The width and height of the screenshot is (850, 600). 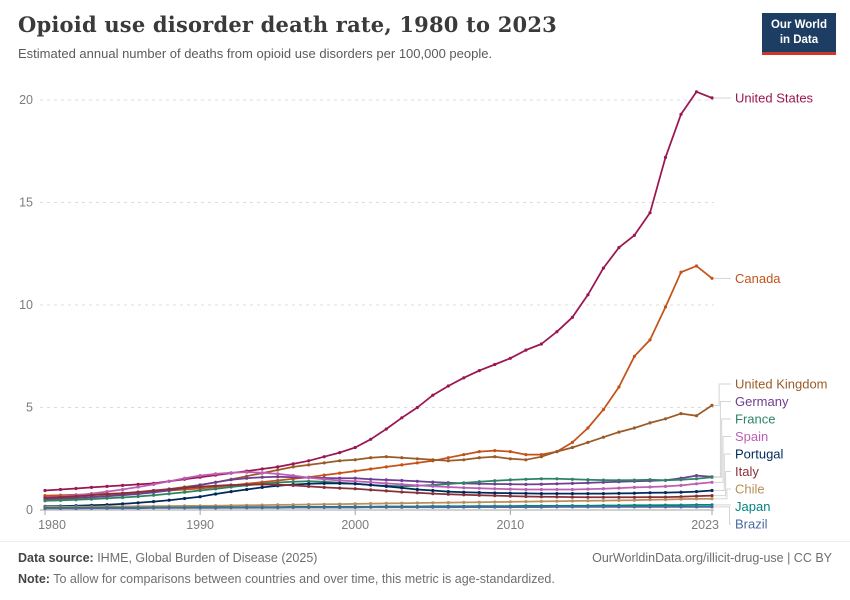 I want to click on series-line-portugal, so click(x=378, y=495).